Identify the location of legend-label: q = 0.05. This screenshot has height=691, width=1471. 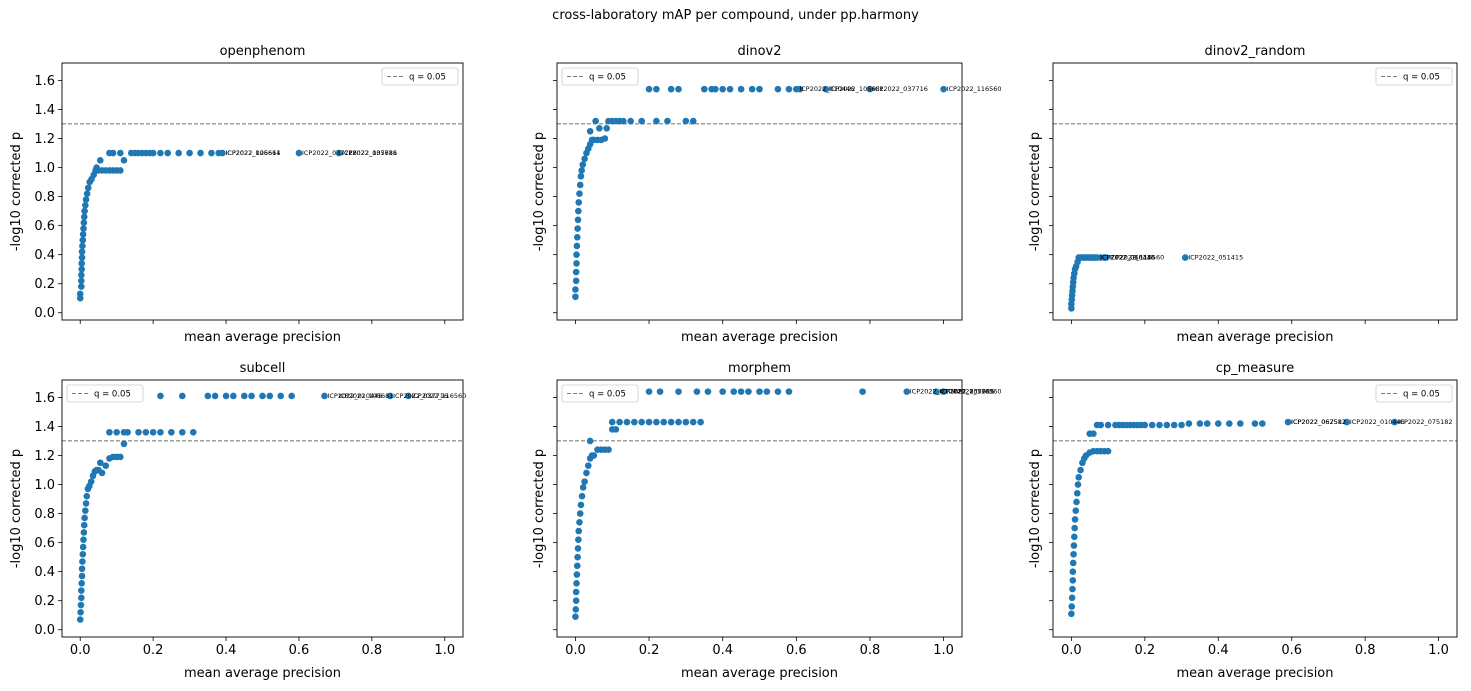
(427, 78).